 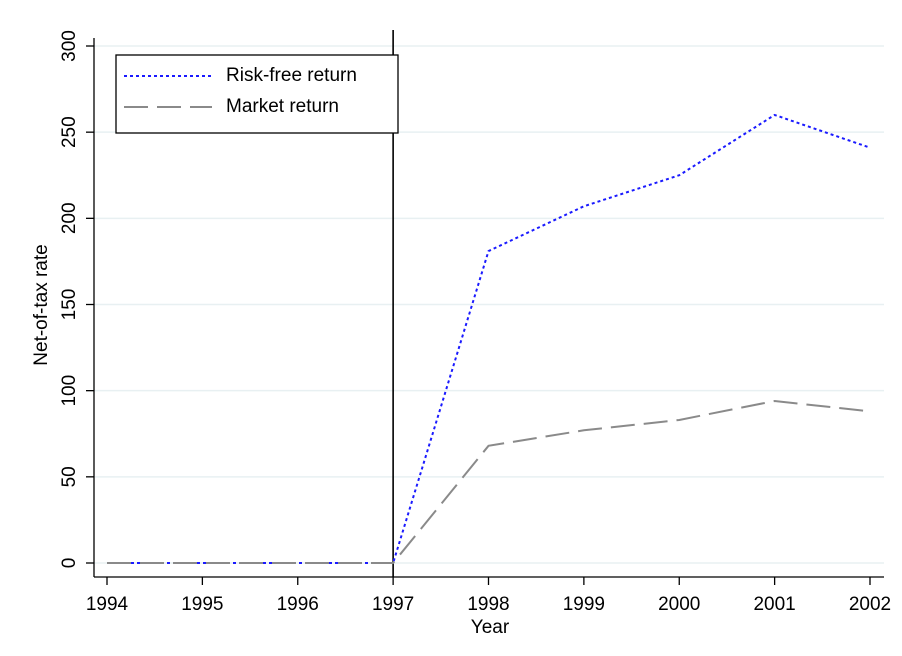 I want to click on x-tick-label: 1995, so click(x=202, y=604).